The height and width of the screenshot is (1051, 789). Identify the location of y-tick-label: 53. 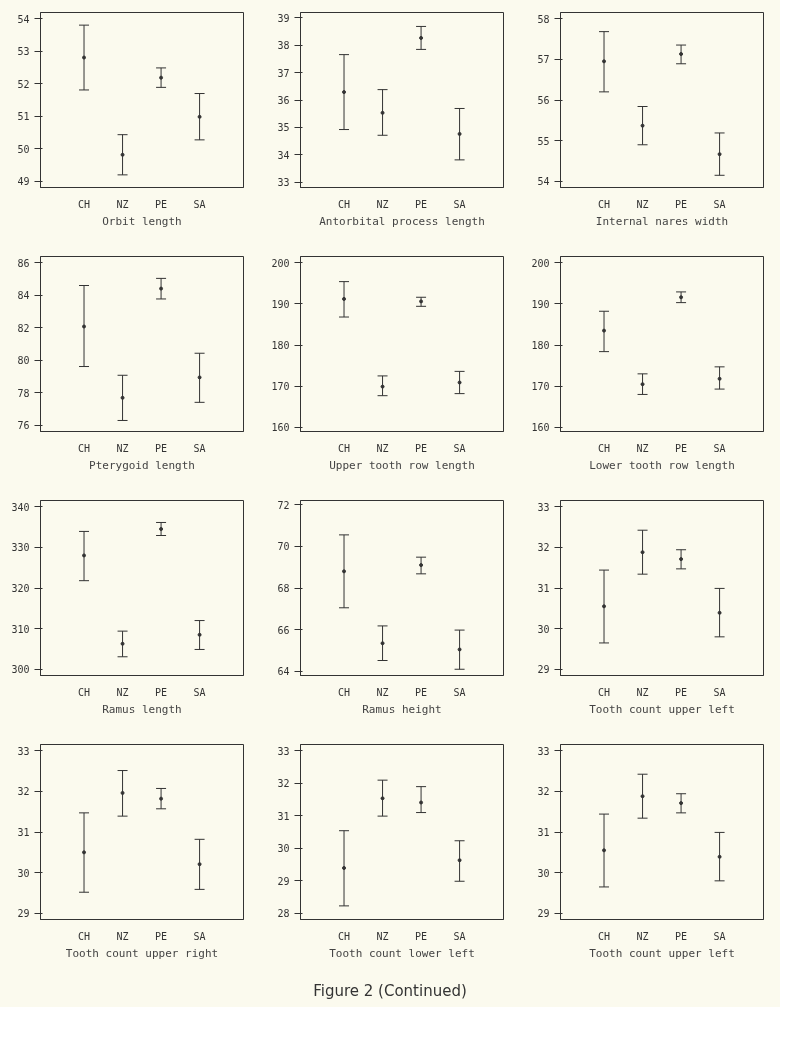
(23, 52).